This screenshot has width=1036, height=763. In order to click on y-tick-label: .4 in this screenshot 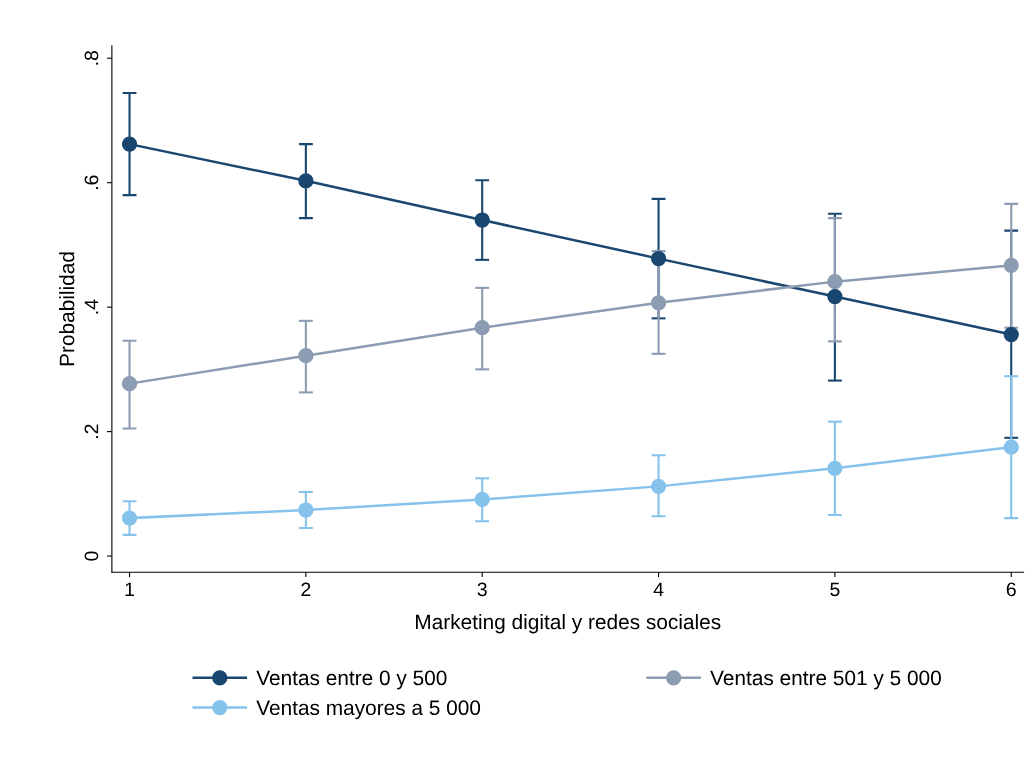, I will do `click(91, 306)`.